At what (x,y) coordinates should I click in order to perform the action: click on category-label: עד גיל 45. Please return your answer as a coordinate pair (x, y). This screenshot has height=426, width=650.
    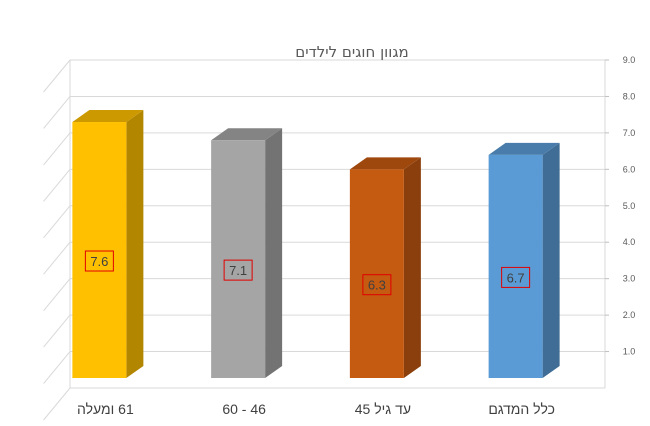
    Looking at the image, I should click on (383, 409).